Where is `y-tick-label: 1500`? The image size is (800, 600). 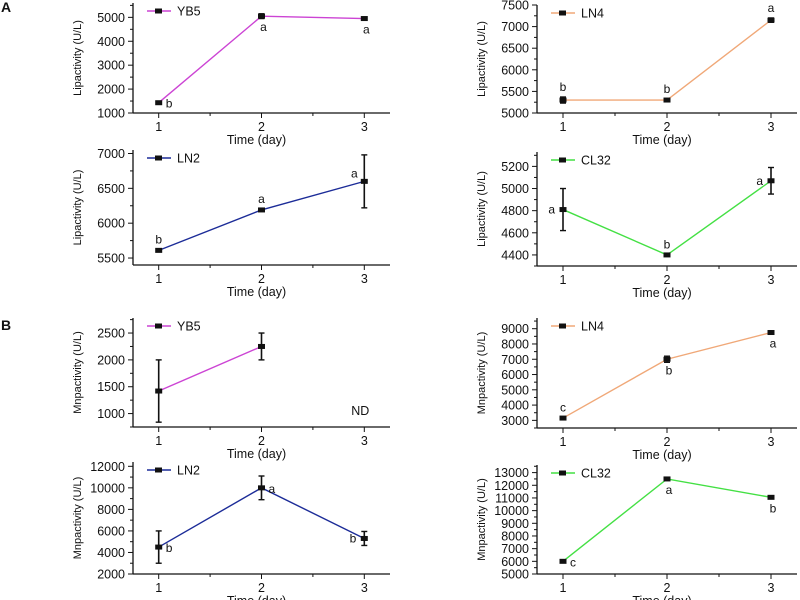 y-tick-label: 1500 is located at coordinates (111, 387).